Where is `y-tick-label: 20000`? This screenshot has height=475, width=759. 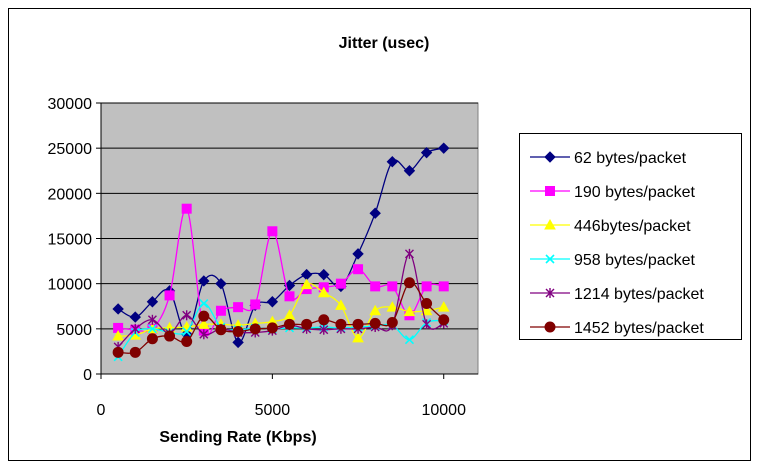
y-tick-label: 20000 is located at coordinates (70, 194).